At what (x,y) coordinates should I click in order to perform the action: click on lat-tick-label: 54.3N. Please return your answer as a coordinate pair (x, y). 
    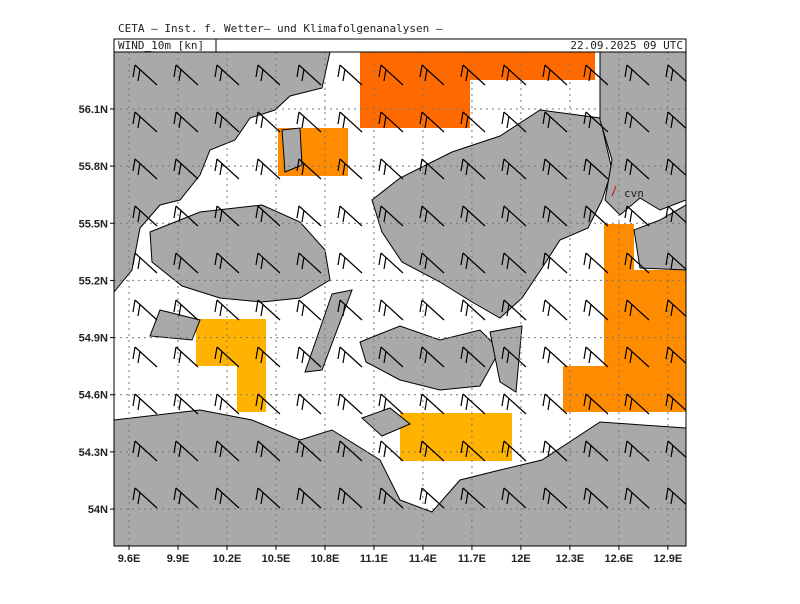
    Looking at the image, I should click on (93, 453).